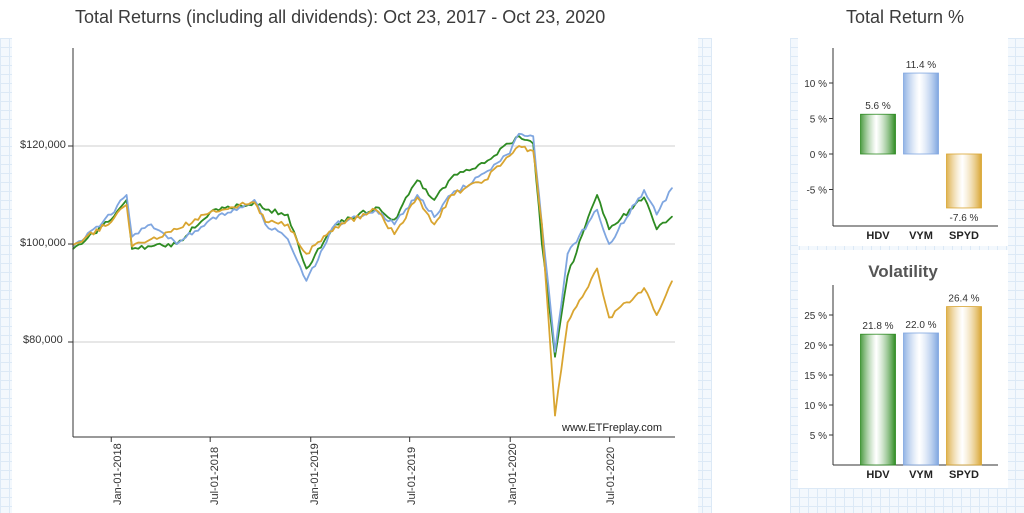 The image size is (1024, 513). What do you see at coordinates (815, 376) in the screenshot?
I see `y-tick-label: 15 %` at bounding box center [815, 376].